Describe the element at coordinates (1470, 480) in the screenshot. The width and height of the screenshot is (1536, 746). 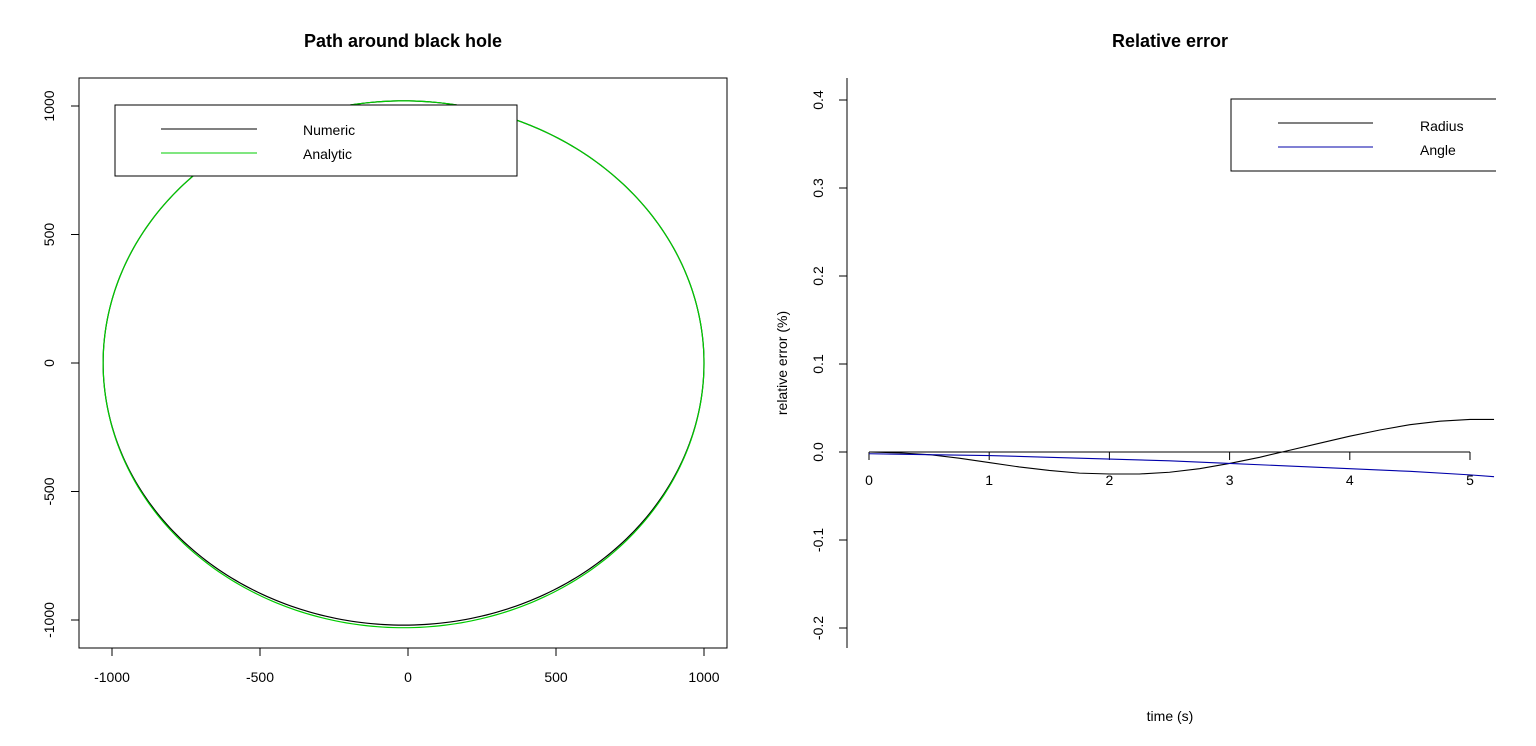
I see `x-tick-label: 5` at that location.